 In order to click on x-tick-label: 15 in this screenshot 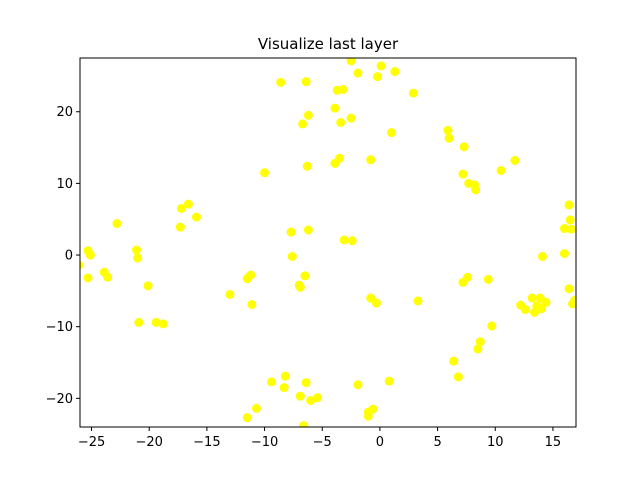, I will do `click(553, 442)`.